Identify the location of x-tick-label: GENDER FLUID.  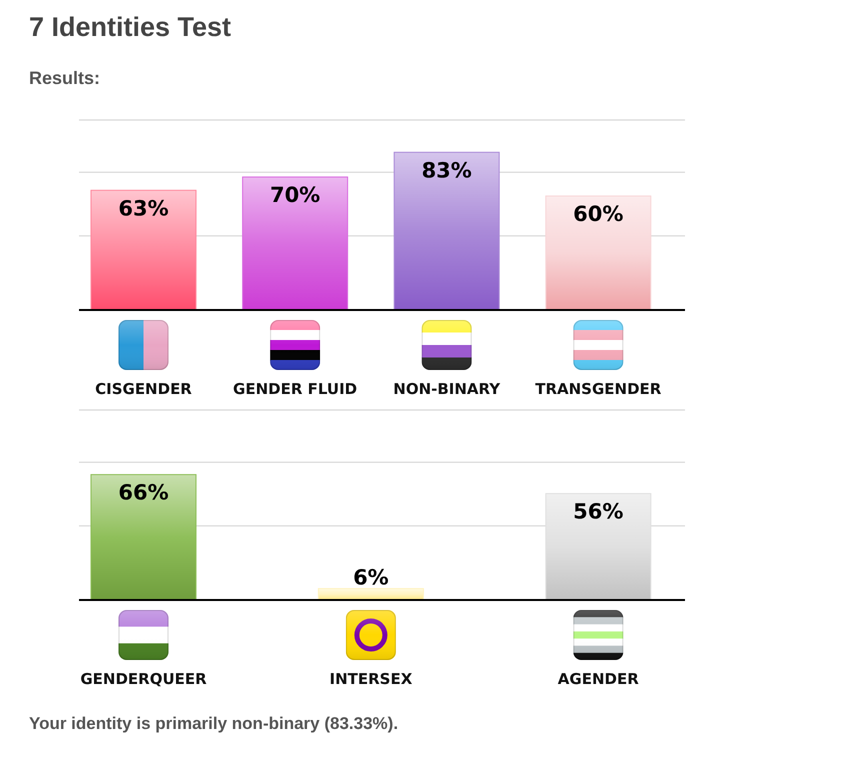
(295, 389).